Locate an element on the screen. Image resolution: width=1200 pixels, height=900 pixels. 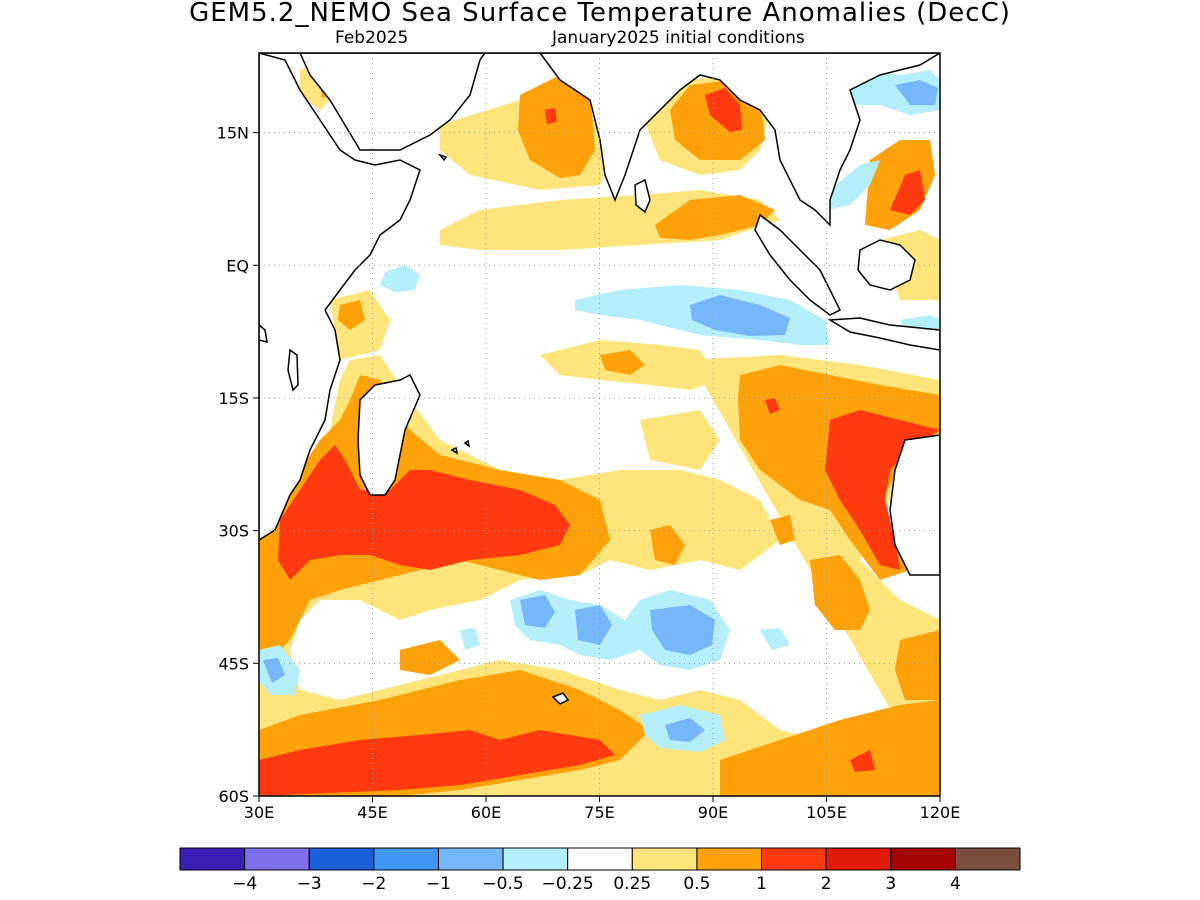
y-axis: 15N EQ 15S 30S 45S 60S is located at coordinates (238, 465).